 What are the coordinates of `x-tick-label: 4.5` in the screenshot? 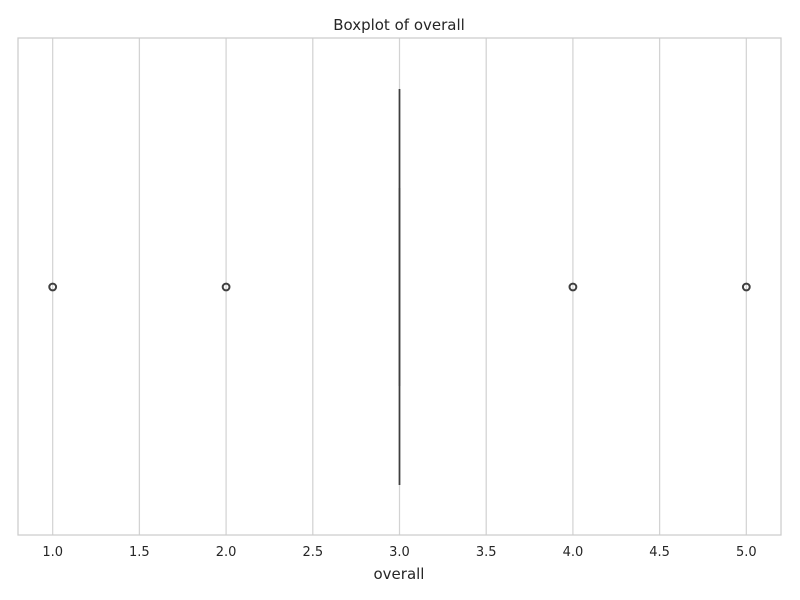 It's located at (659, 552).